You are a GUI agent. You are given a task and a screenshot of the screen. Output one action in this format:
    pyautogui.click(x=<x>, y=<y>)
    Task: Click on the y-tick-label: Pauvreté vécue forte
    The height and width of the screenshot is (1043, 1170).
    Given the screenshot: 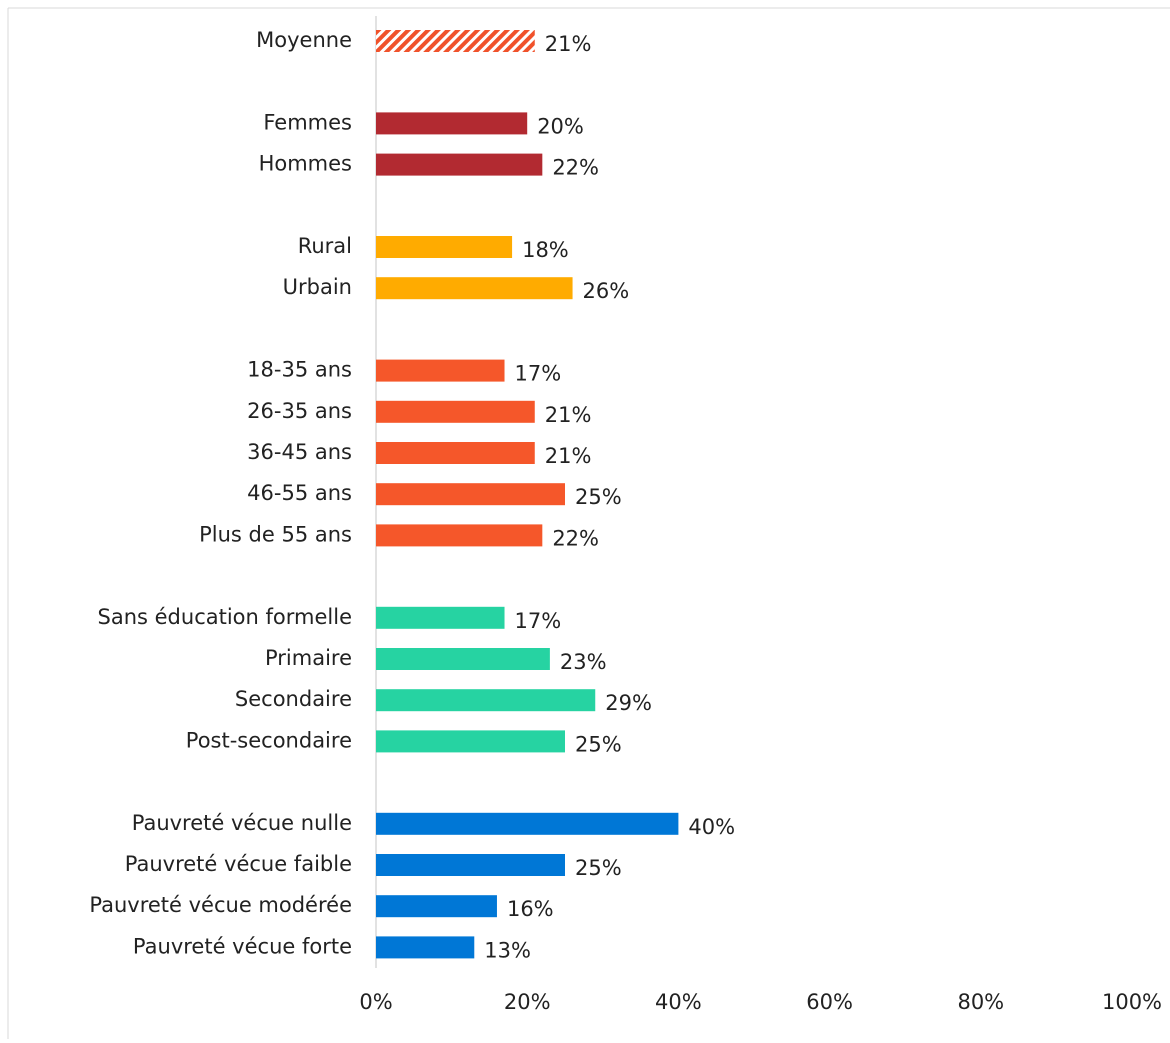 What is the action you would take?
    pyautogui.click(x=242, y=946)
    